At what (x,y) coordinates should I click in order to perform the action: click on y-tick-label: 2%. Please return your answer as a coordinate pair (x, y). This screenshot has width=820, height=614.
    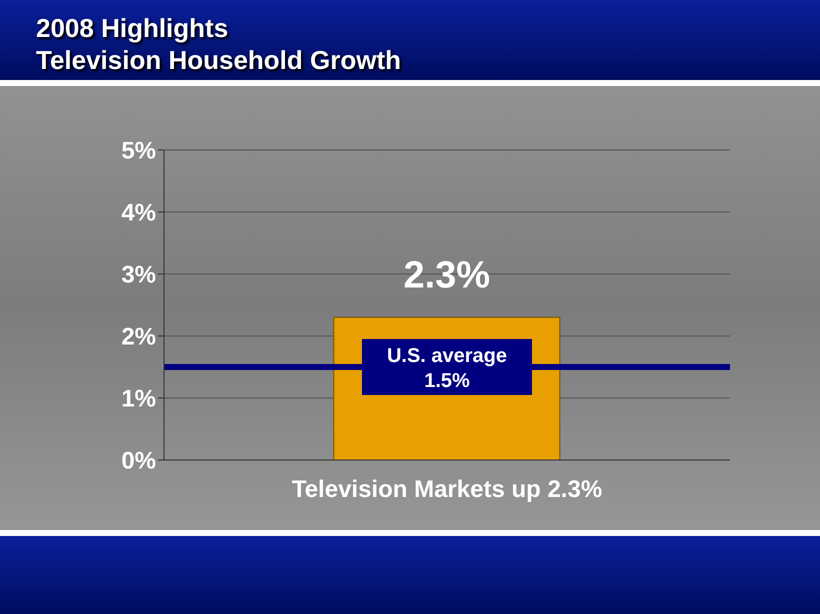
    Looking at the image, I should click on (138, 337).